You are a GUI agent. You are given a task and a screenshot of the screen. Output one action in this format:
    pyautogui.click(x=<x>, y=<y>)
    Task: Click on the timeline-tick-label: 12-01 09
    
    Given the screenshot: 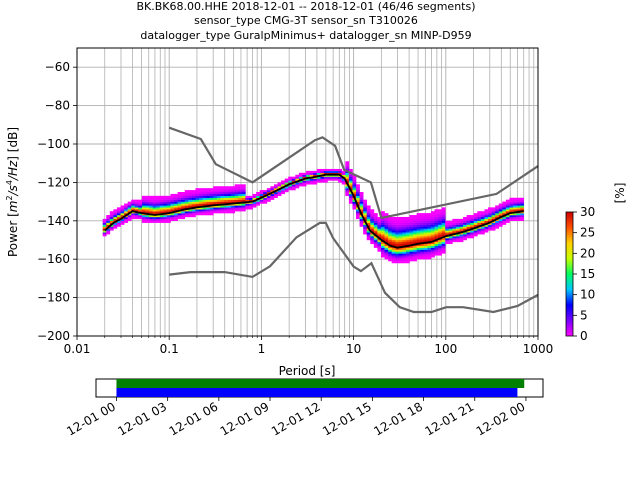 What is the action you would take?
    pyautogui.click(x=245, y=418)
    